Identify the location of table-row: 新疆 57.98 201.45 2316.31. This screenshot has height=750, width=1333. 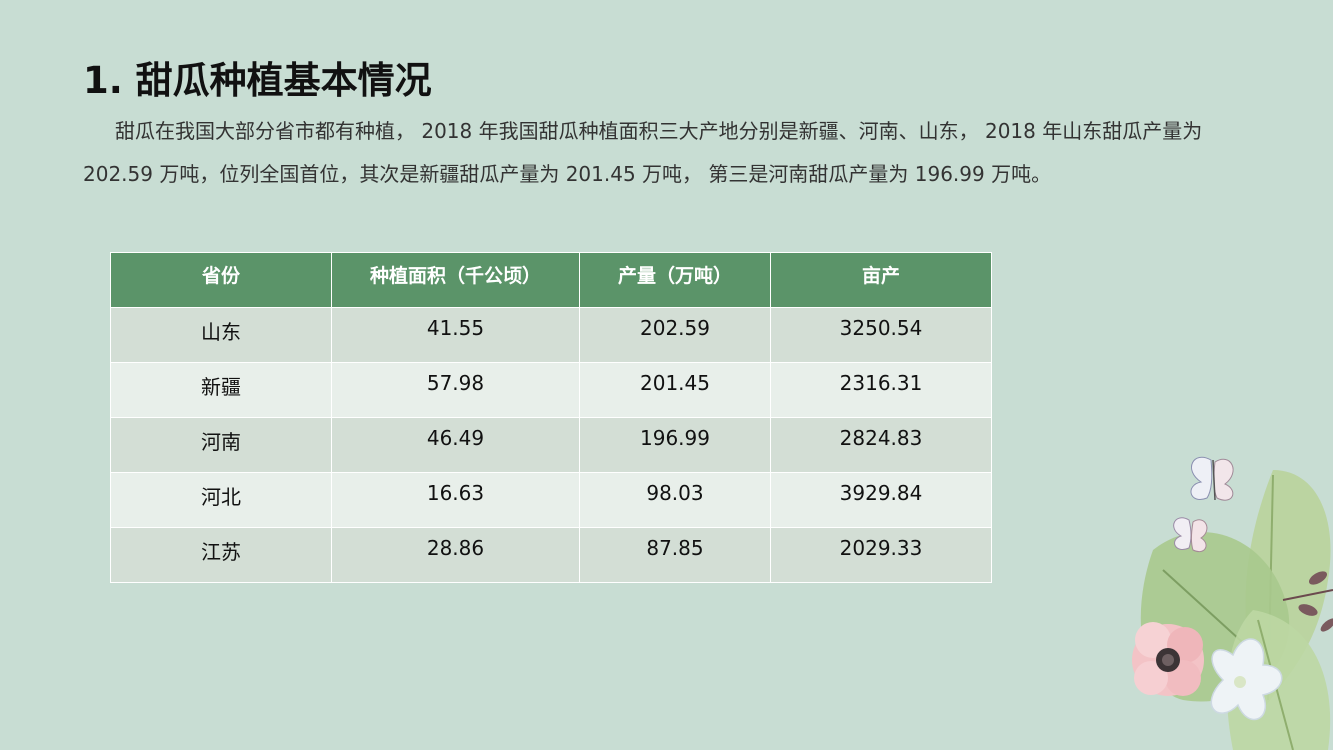
(551, 390).